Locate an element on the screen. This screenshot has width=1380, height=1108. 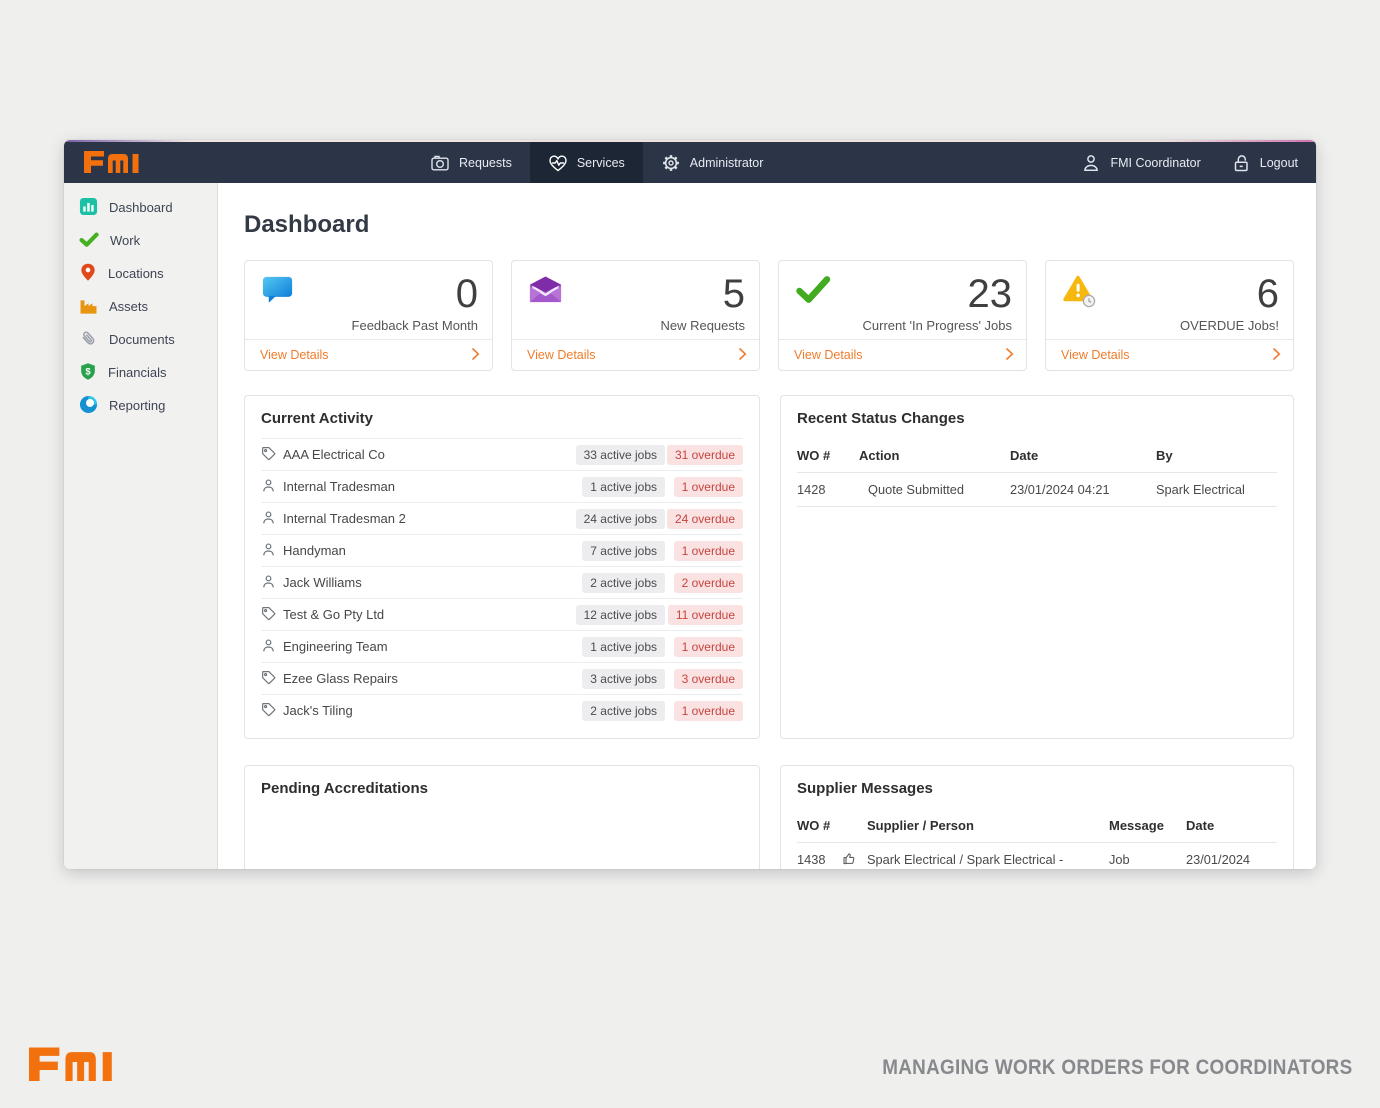
envelope-icon is located at coordinates (545, 306).